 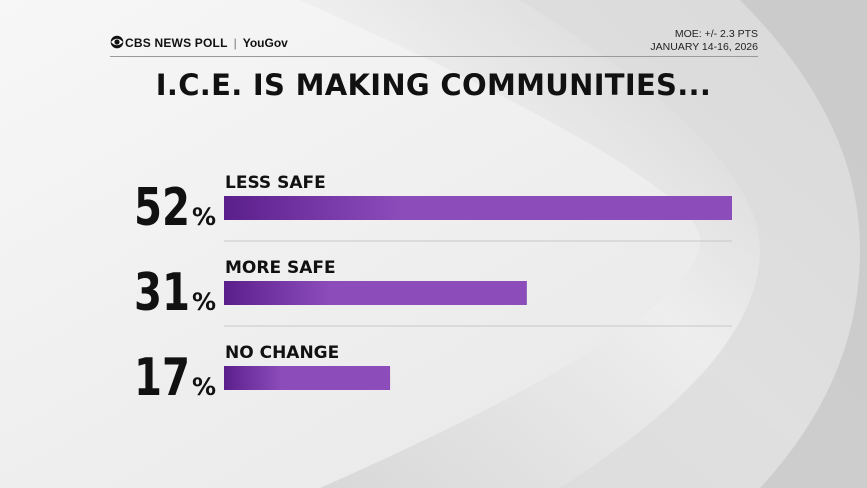 I want to click on value-label: 31, so click(x=162, y=293).